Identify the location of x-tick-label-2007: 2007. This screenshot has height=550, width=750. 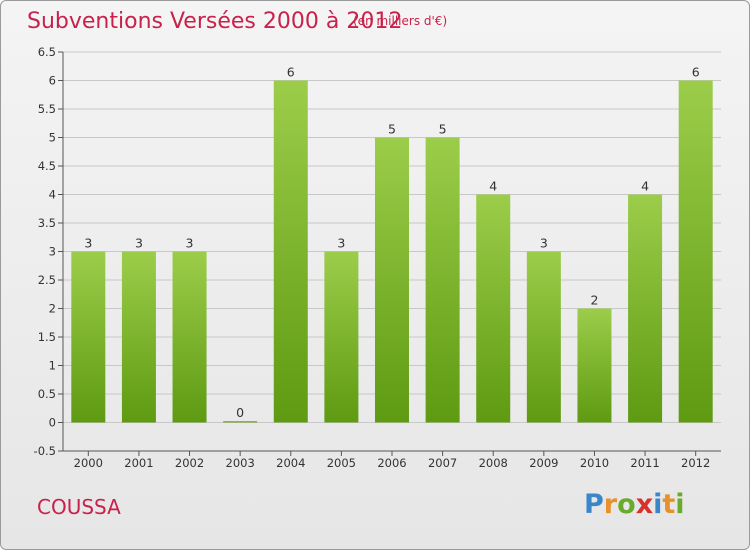
(442, 463).